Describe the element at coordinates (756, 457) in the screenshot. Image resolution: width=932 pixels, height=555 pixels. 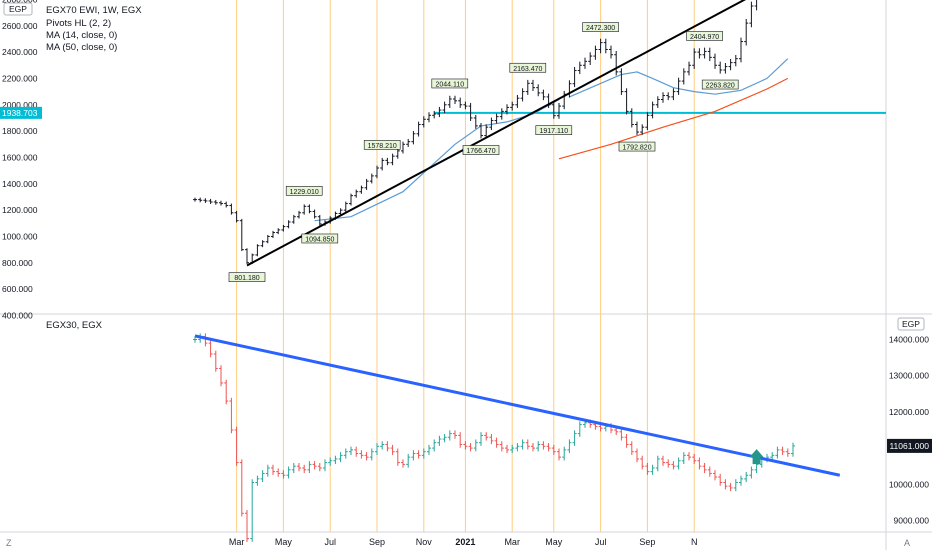
I see `buy-arrow-icon` at that location.